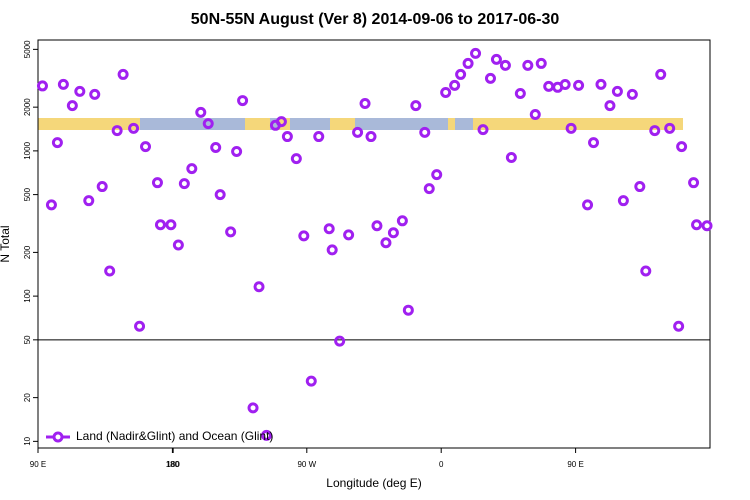 The image size is (750, 500). I want to click on y-tick-label: 100, so click(27, 296).